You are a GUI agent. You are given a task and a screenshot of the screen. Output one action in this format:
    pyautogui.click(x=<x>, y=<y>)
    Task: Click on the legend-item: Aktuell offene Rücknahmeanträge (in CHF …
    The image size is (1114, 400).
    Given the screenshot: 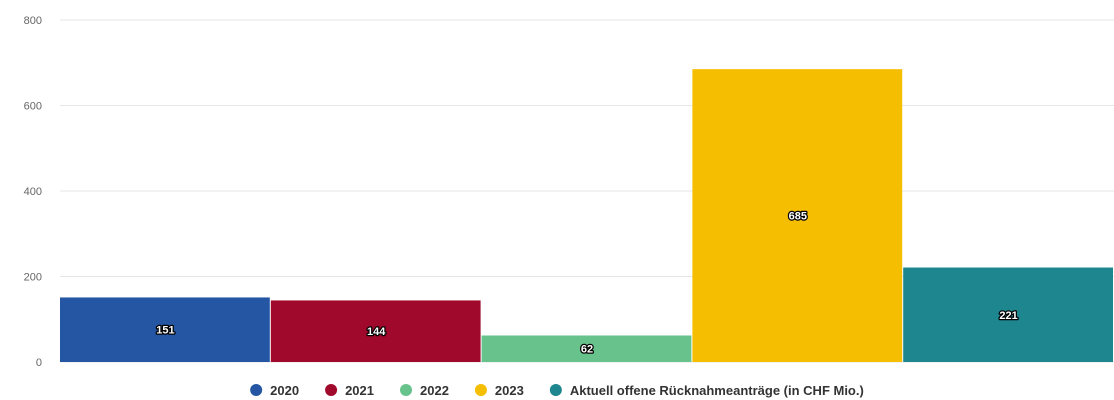 What is the action you would take?
    pyautogui.click(x=706, y=390)
    